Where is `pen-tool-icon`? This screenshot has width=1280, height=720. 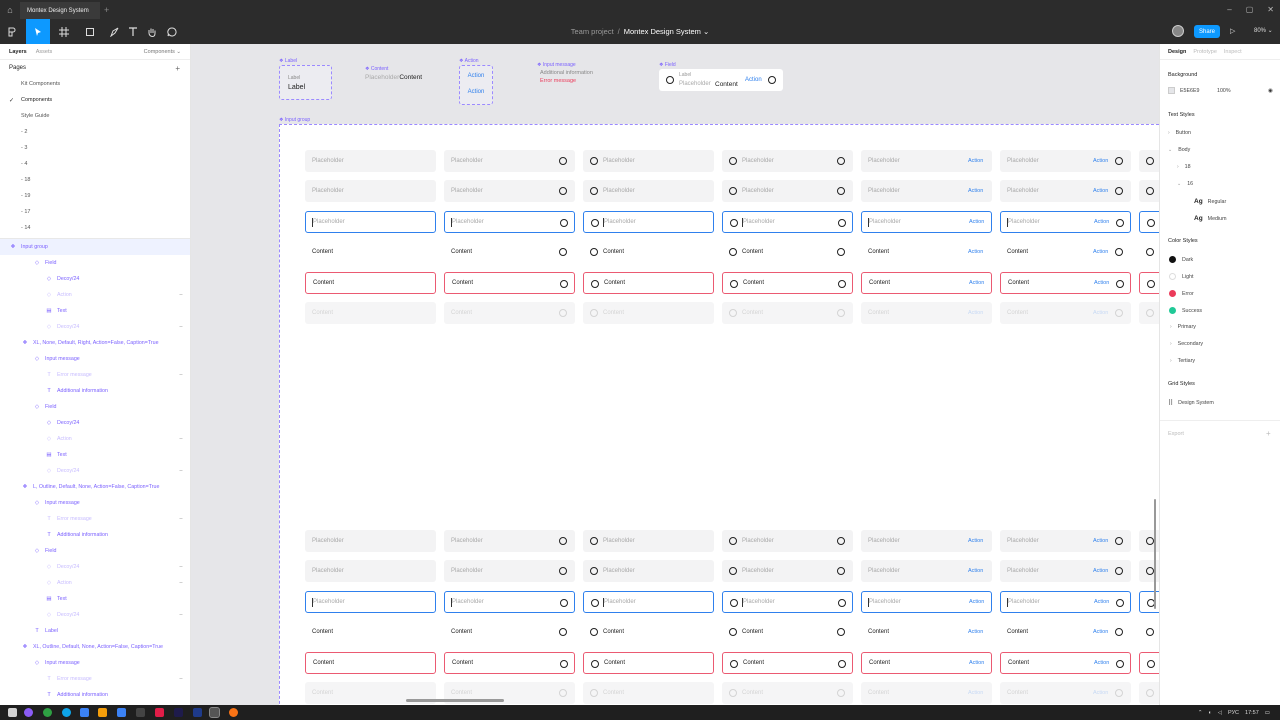
pen-tool-icon is located at coordinates (115, 31).